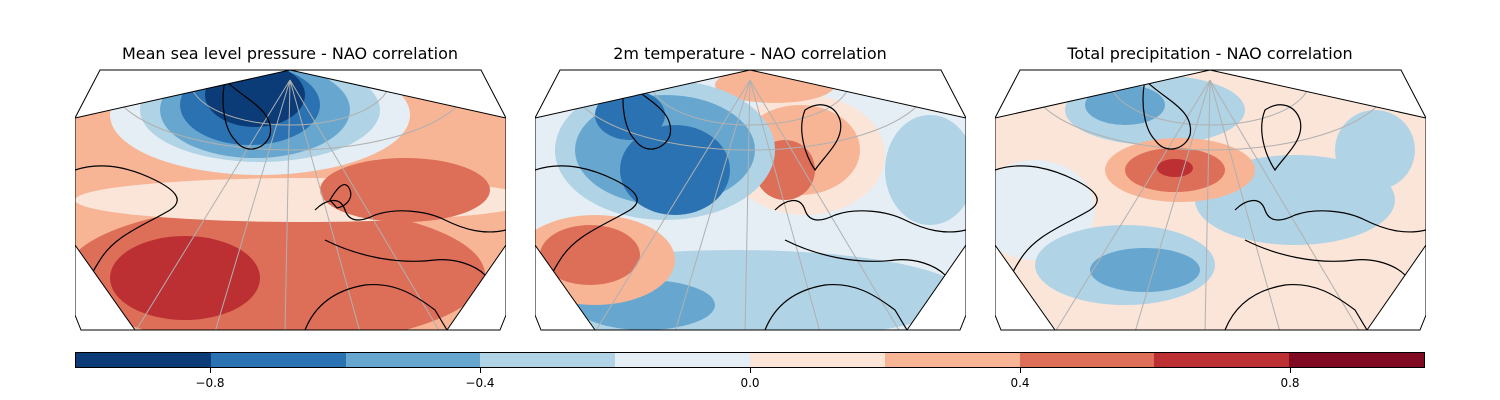 This screenshot has width=1500, height=400. Describe the element at coordinates (1290, 383) in the screenshot. I see `colorbar-tick-label: 0.8` at that location.